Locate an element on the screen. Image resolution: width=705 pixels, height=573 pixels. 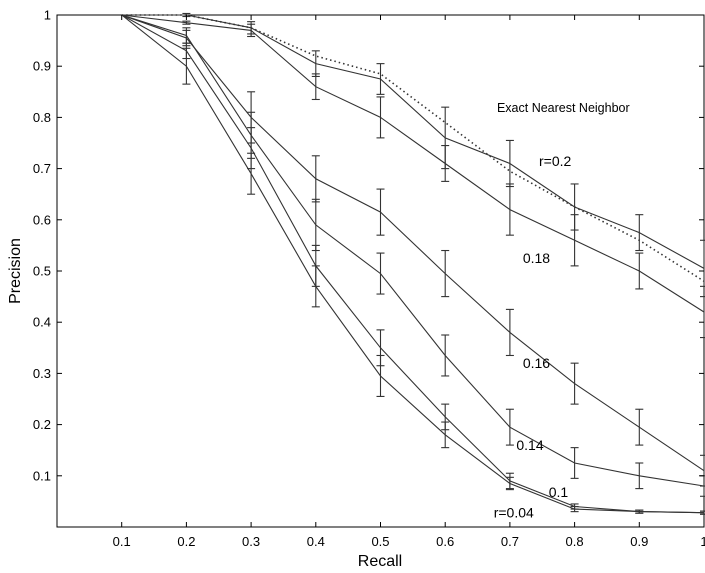
y-tick-label: 0.2 is located at coordinates (42, 424).